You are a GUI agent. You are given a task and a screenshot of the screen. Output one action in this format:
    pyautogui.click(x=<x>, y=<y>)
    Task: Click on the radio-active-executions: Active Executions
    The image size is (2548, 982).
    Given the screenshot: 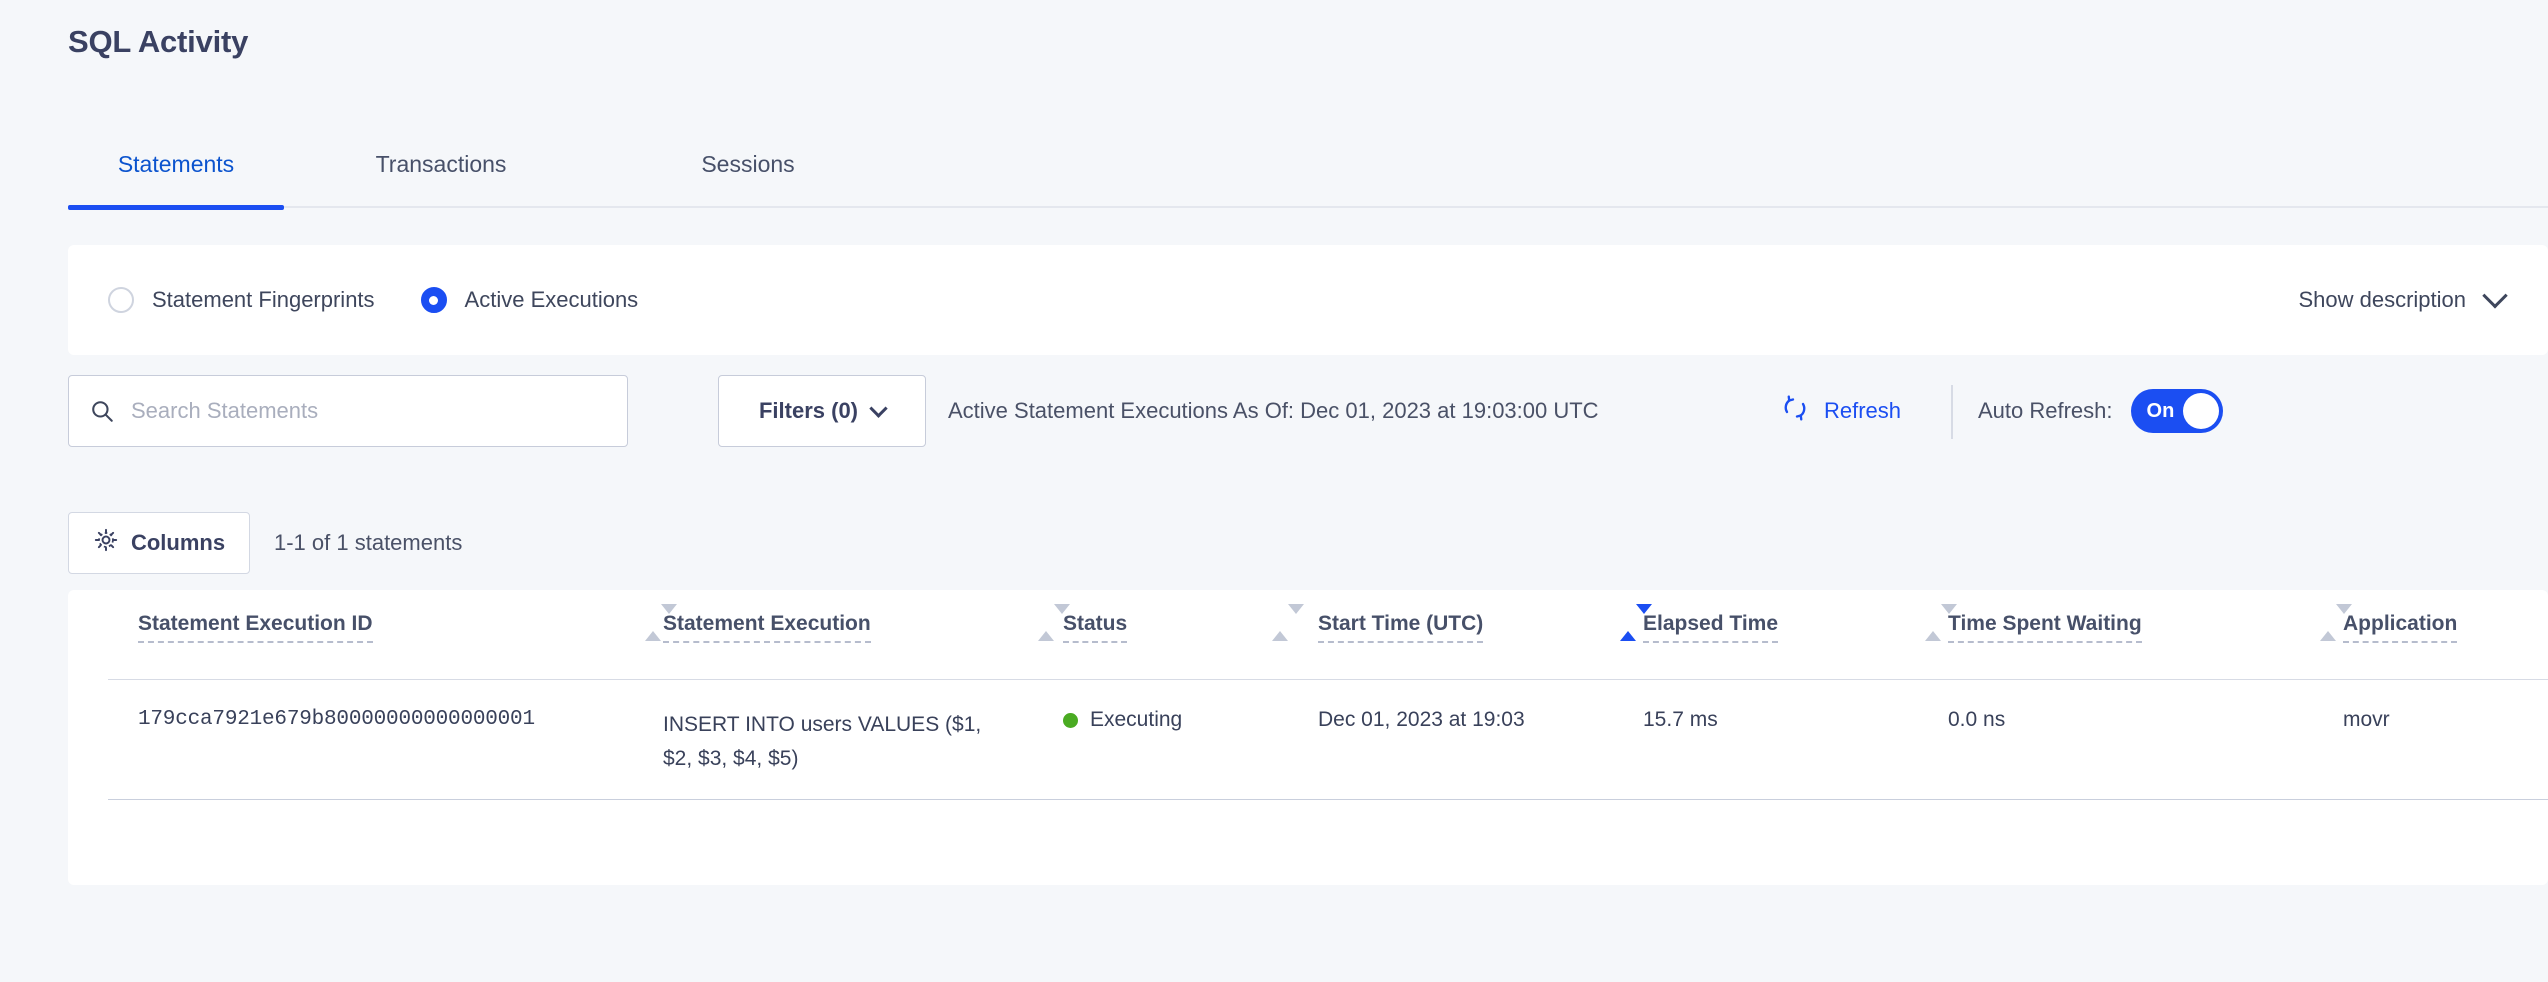 What is the action you would take?
    pyautogui.click(x=529, y=300)
    